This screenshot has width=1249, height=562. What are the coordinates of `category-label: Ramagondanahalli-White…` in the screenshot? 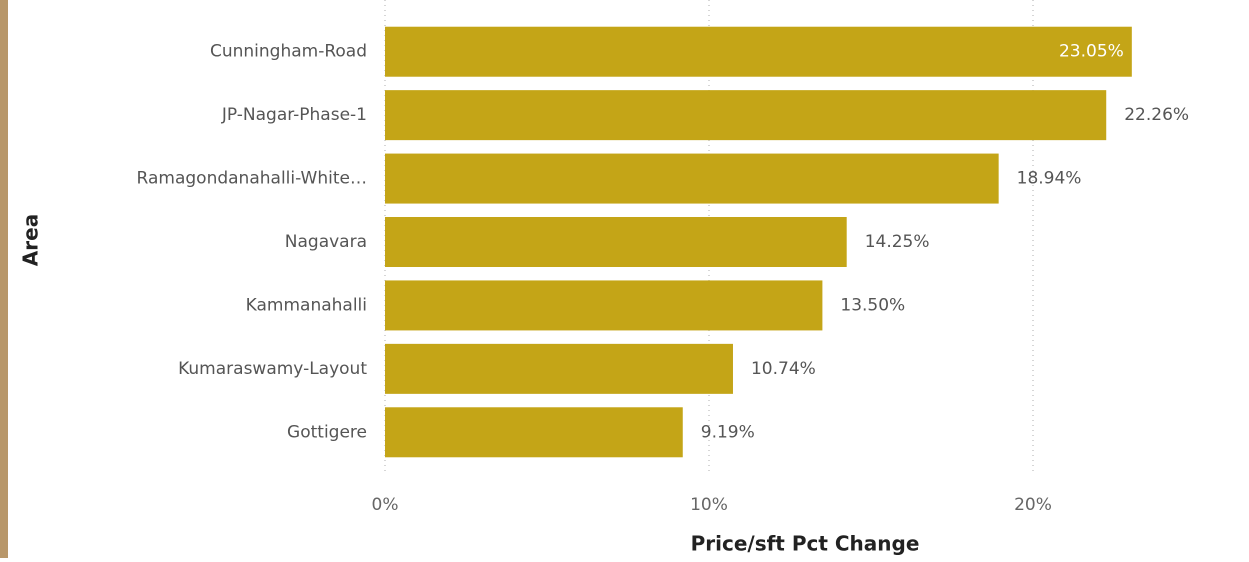 It's located at (252, 179).